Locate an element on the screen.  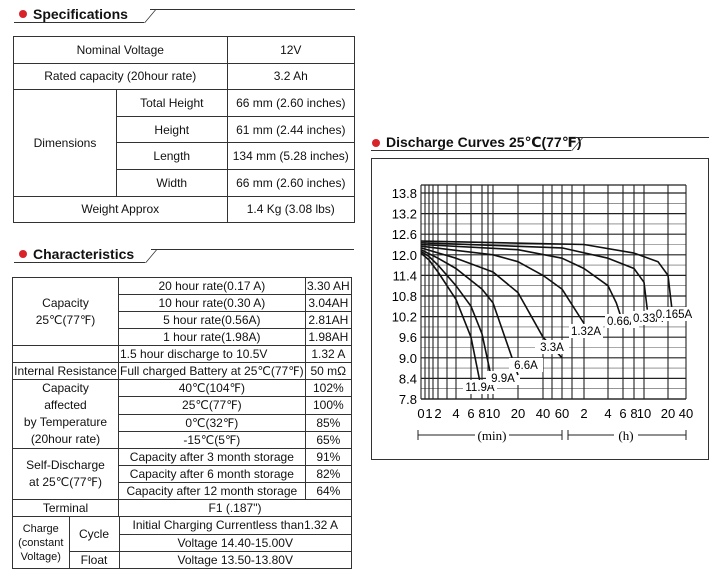
table-row: 0℃(32℉) 85% is located at coordinates (183, 422).